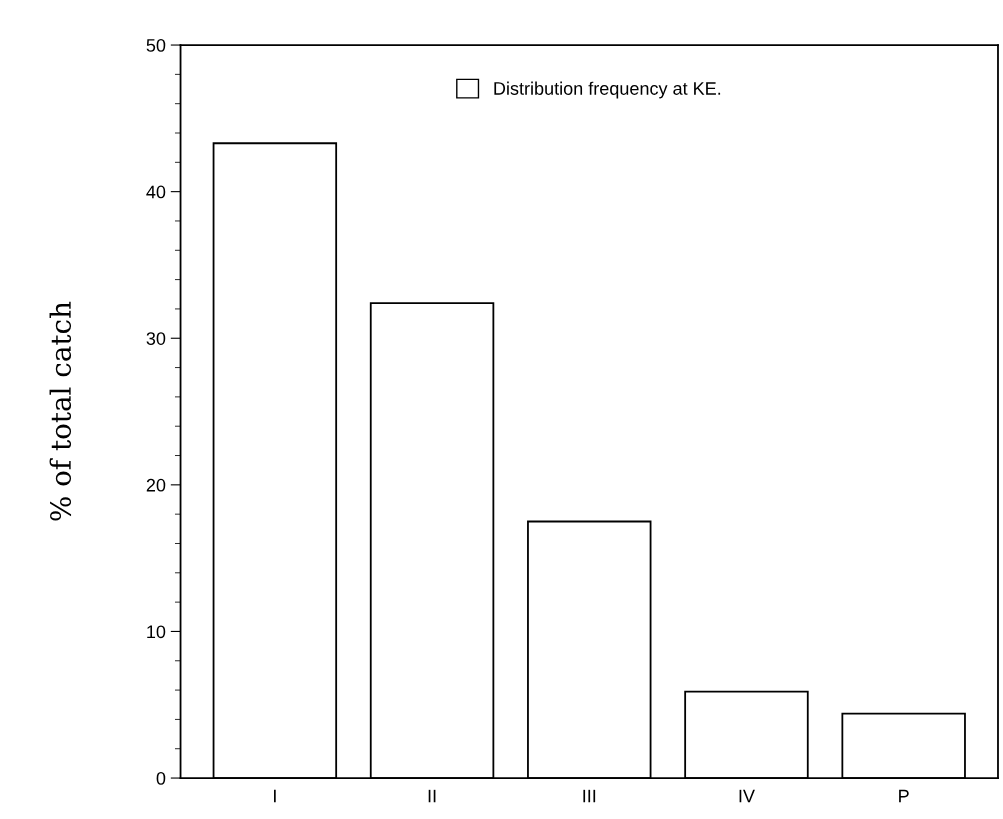 The height and width of the screenshot is (819, 1003). What do you see at coordinates (156, 192) in the screenshot?
I see `y-tick-label: 40` at bounding box center [156, 192].